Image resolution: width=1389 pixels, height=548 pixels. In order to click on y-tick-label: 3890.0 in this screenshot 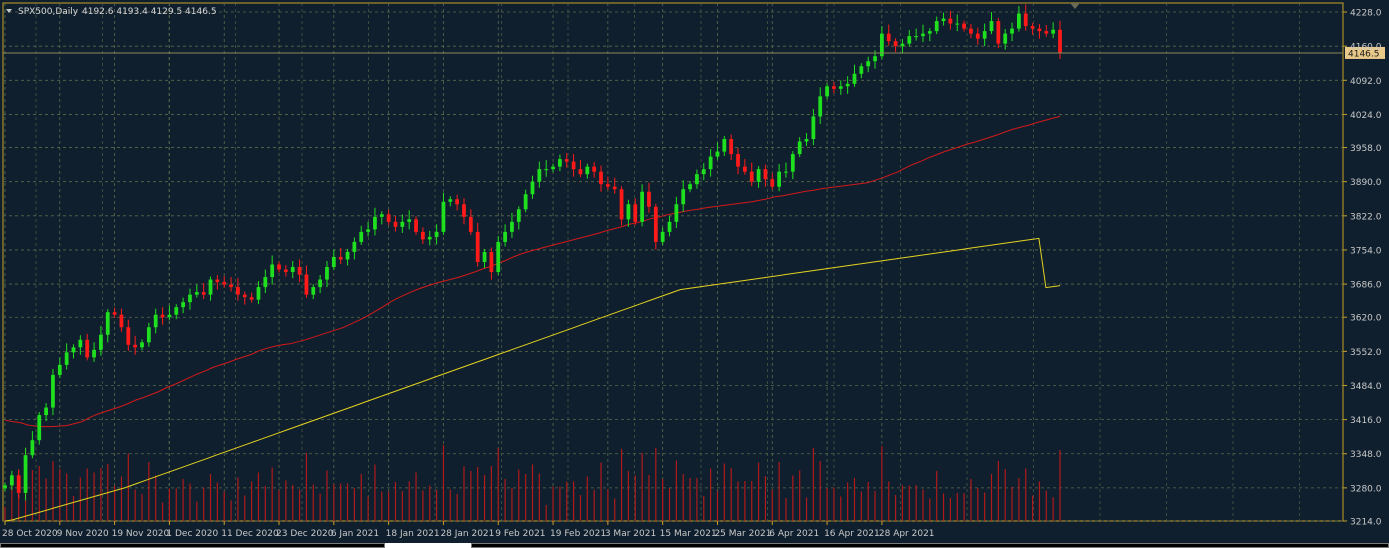, I will do `click(1366, 183)`.